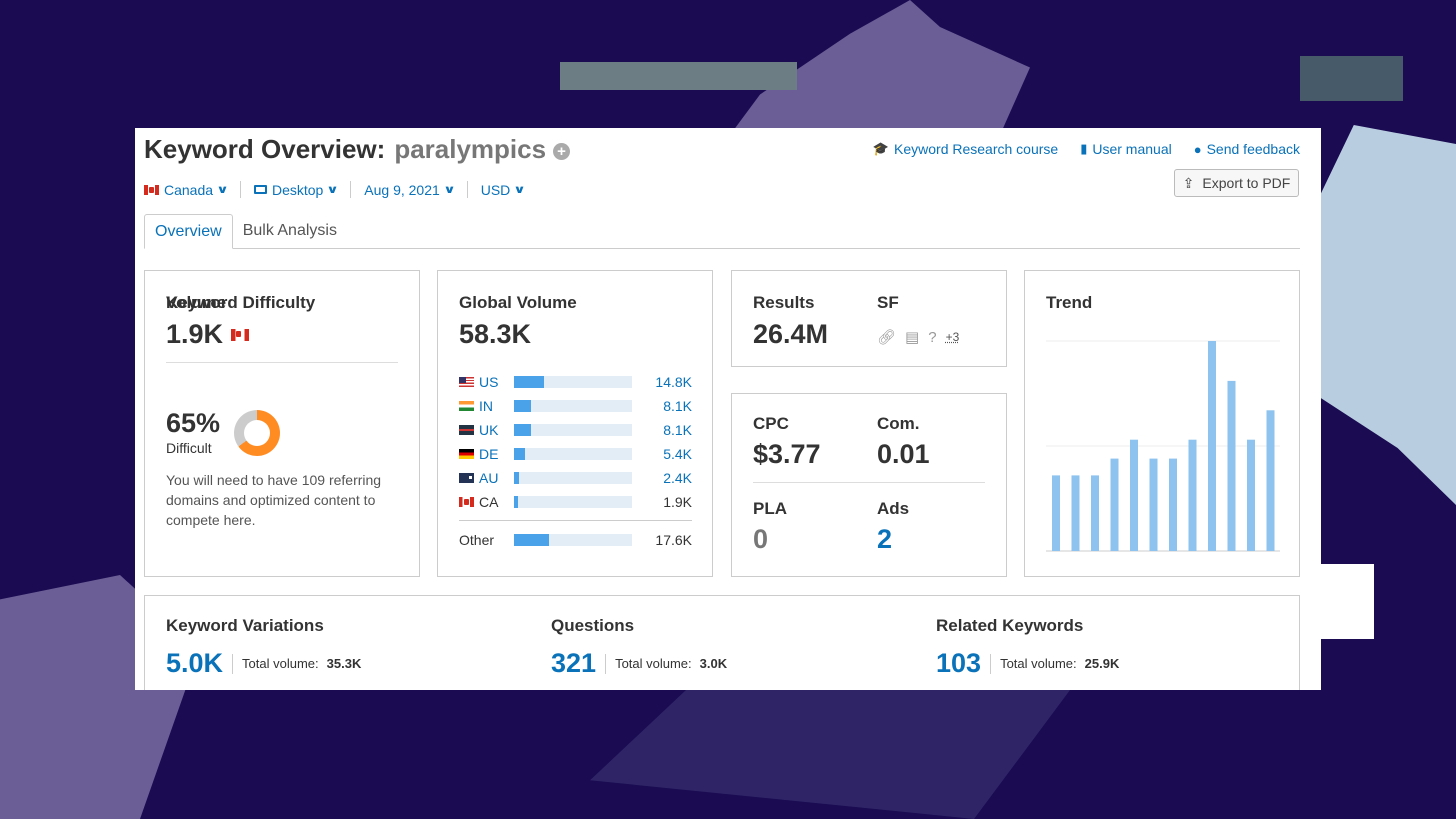 The width and height of the screenshot is (1456, 819). Describe the element at coordinates (575, 502) in the screenshot. I see `country-row-ca: CA 1.9K` at that location.